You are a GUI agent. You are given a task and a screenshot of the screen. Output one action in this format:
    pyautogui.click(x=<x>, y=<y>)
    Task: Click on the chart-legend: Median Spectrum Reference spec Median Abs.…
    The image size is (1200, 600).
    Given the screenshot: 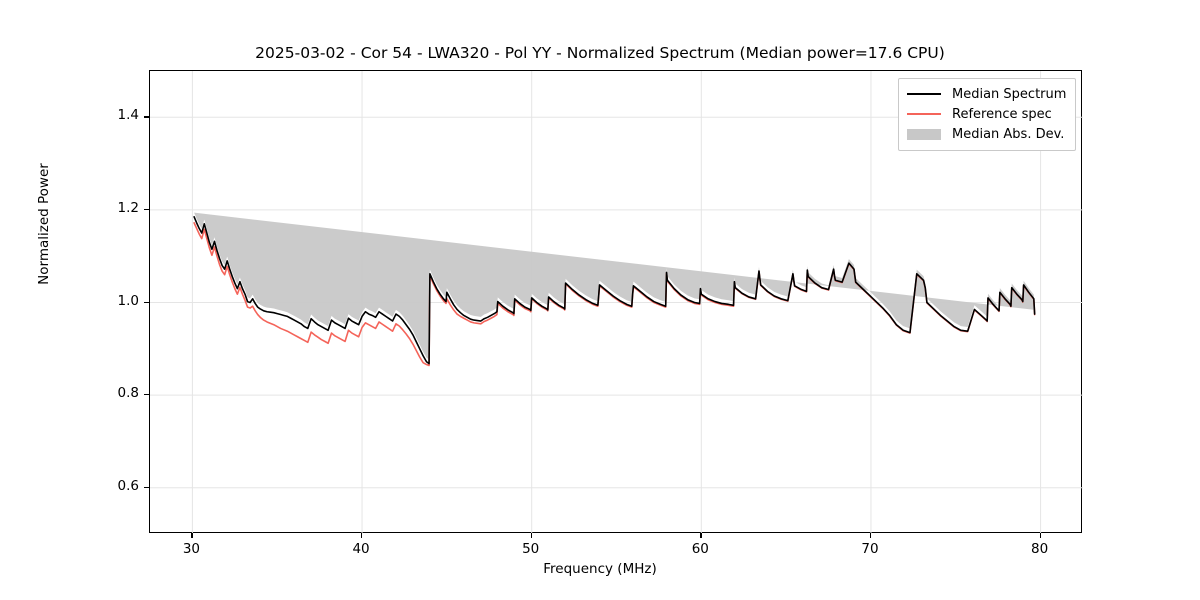 What is the action you would take?
    pyautogui.click(x=987, y=114)
    